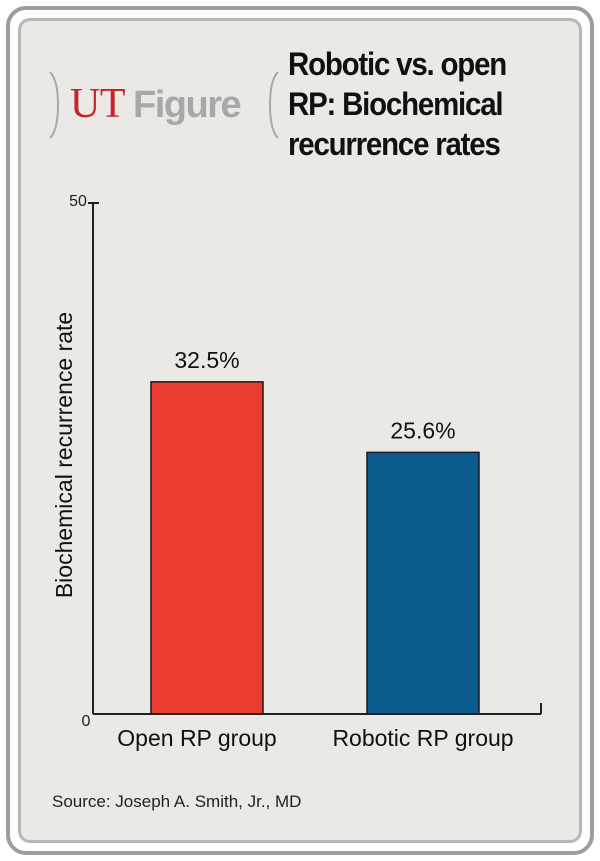 The height and width of the screenshot is (861, 600). Describe the element at coordinates (396, 104) in the screenshot. I see `chart-title-line-2: RP: Biochemical` at that location.